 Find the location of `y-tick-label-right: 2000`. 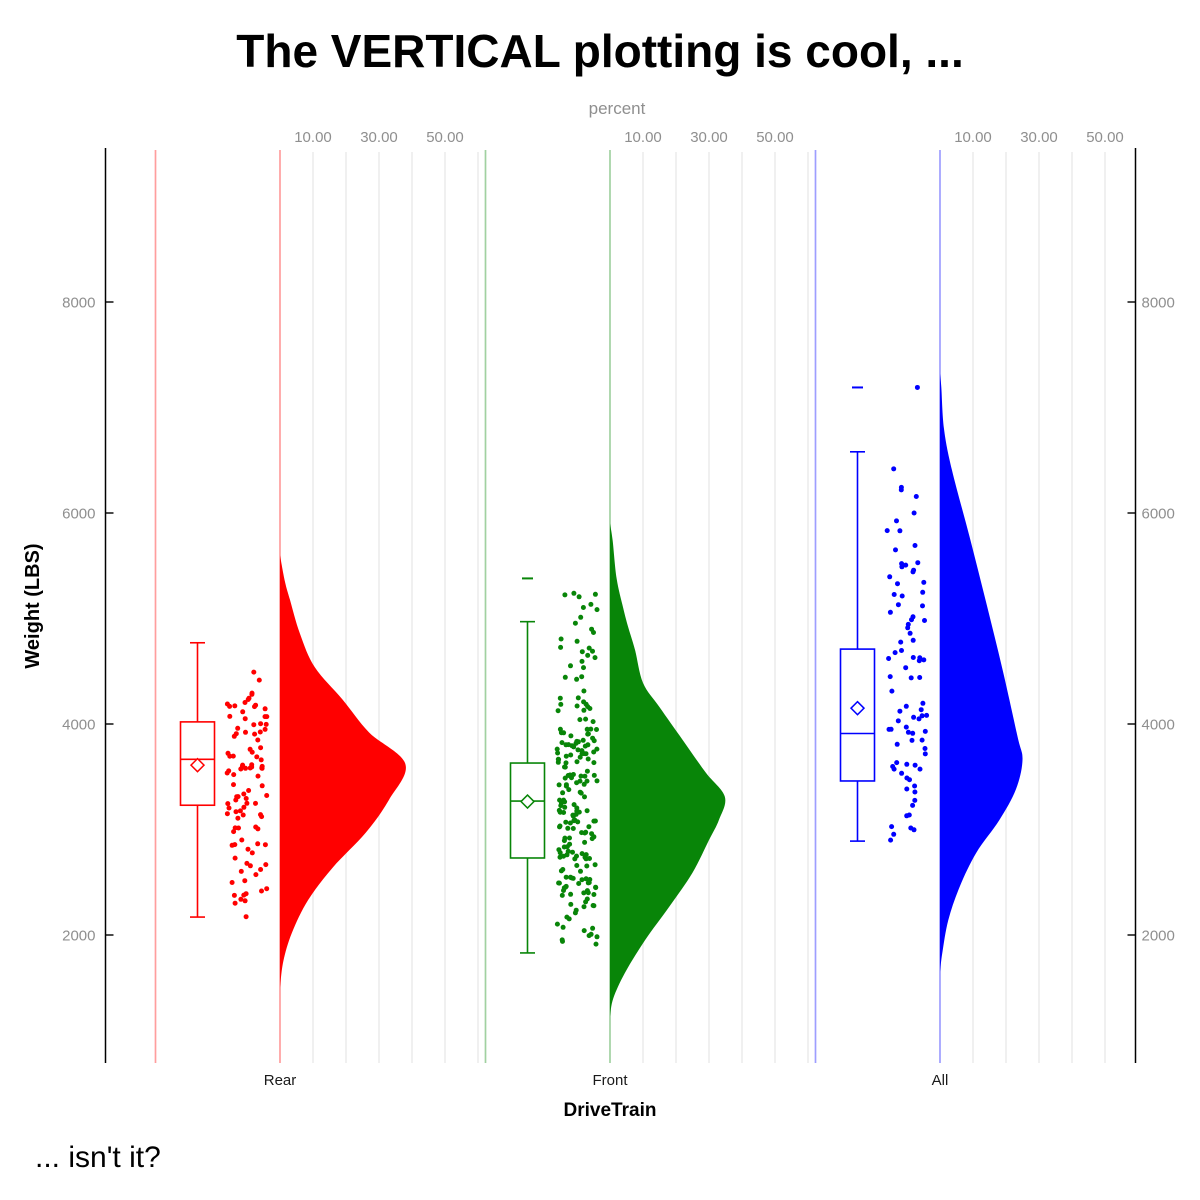

y-tick-label-right: 2000 is located at coordinates (1158, 936).